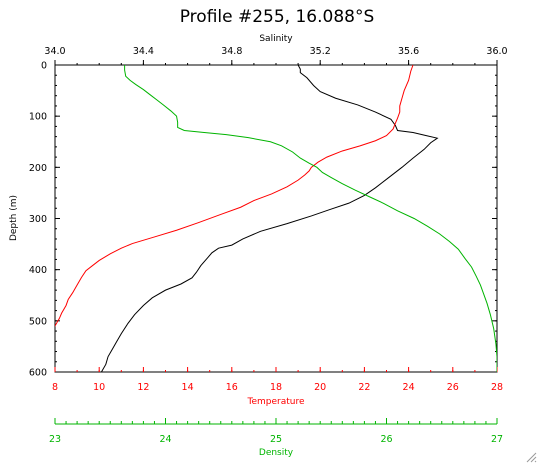  I want to click on depth-tick-label: 500, so click(38, 321).